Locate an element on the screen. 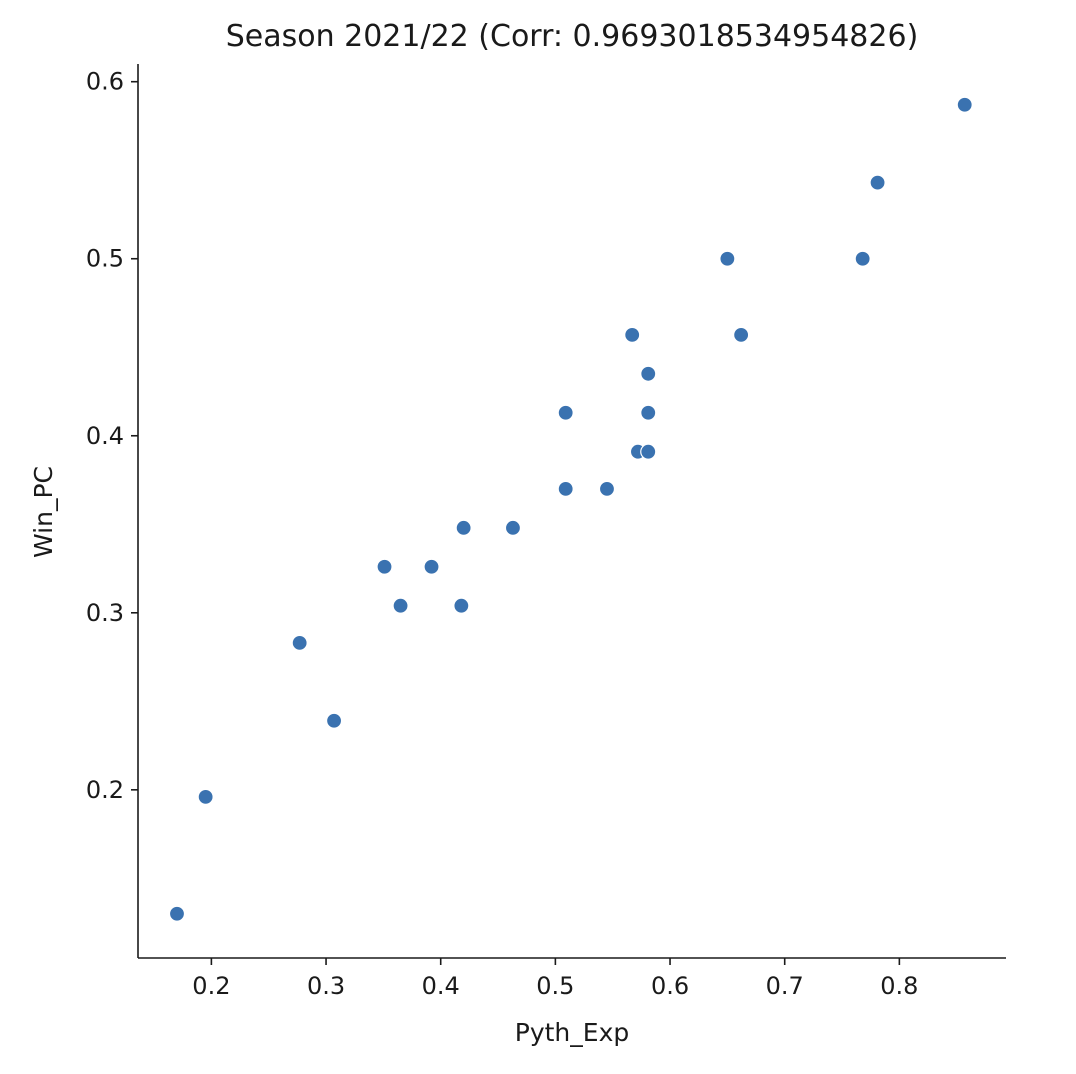 This screenshot has height=1074, width=1076. y-tick-label-2: 0.3 is located at coordinates (105, 613).